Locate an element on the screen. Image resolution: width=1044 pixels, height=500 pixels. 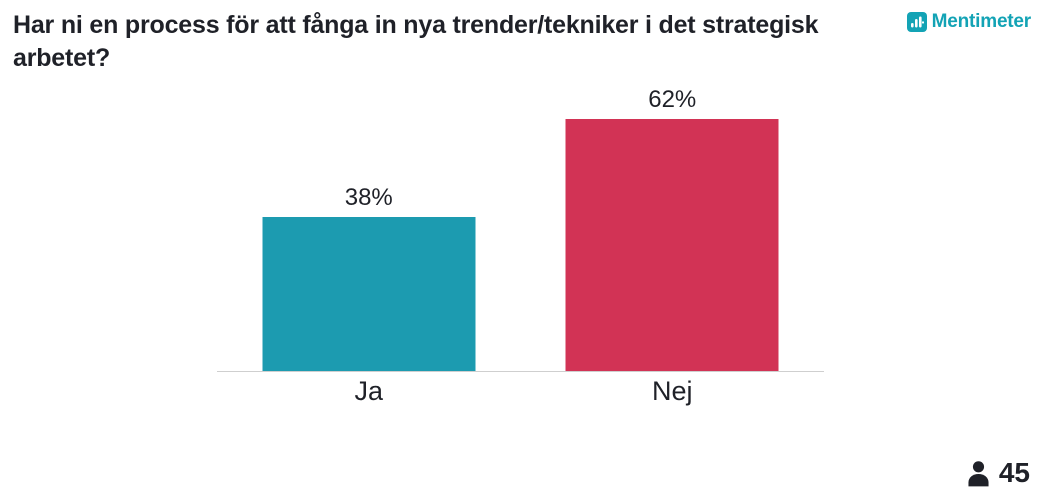
bar-nej is located at coordinates (672, 245).